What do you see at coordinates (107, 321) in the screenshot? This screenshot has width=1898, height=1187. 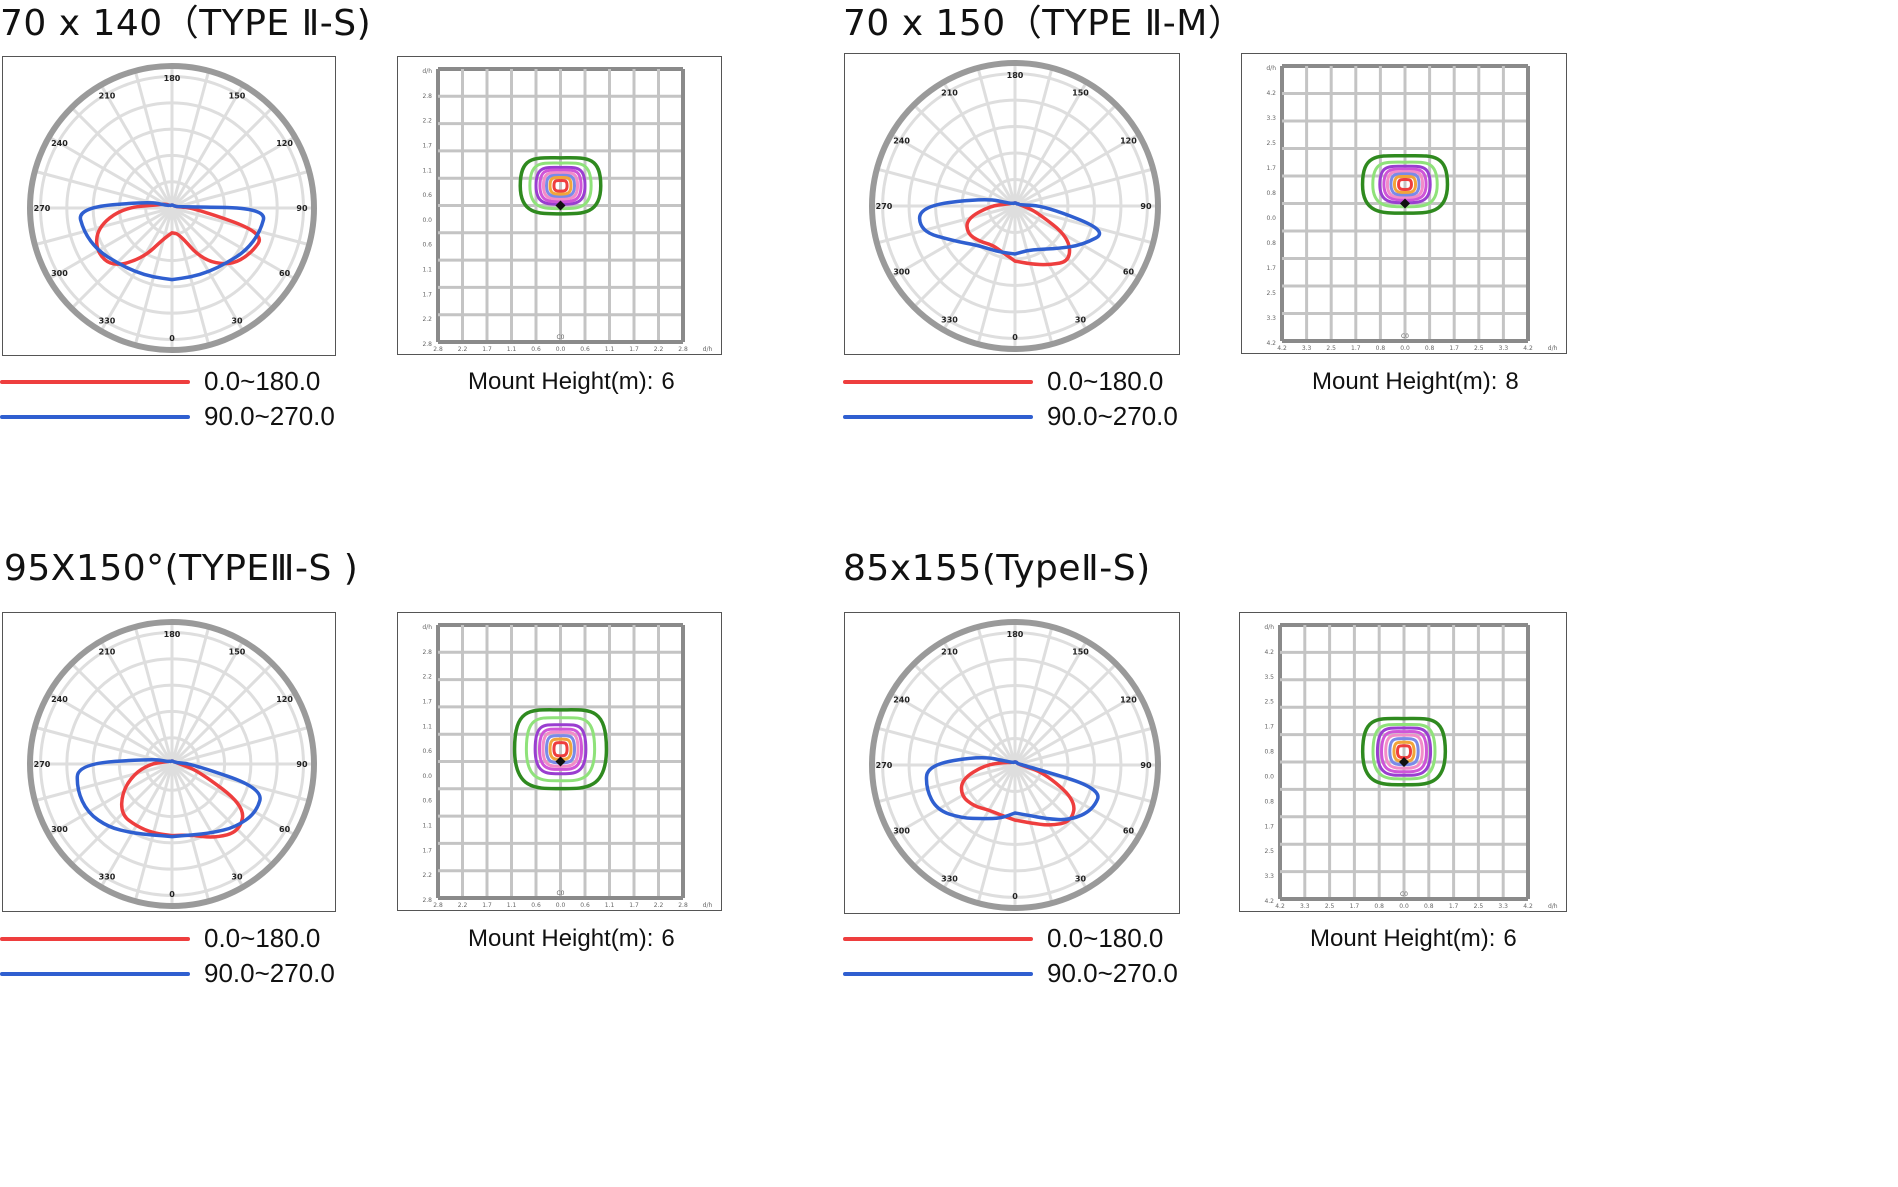 I see `polar-angle-label: 330` at bounding box center [107, 321].